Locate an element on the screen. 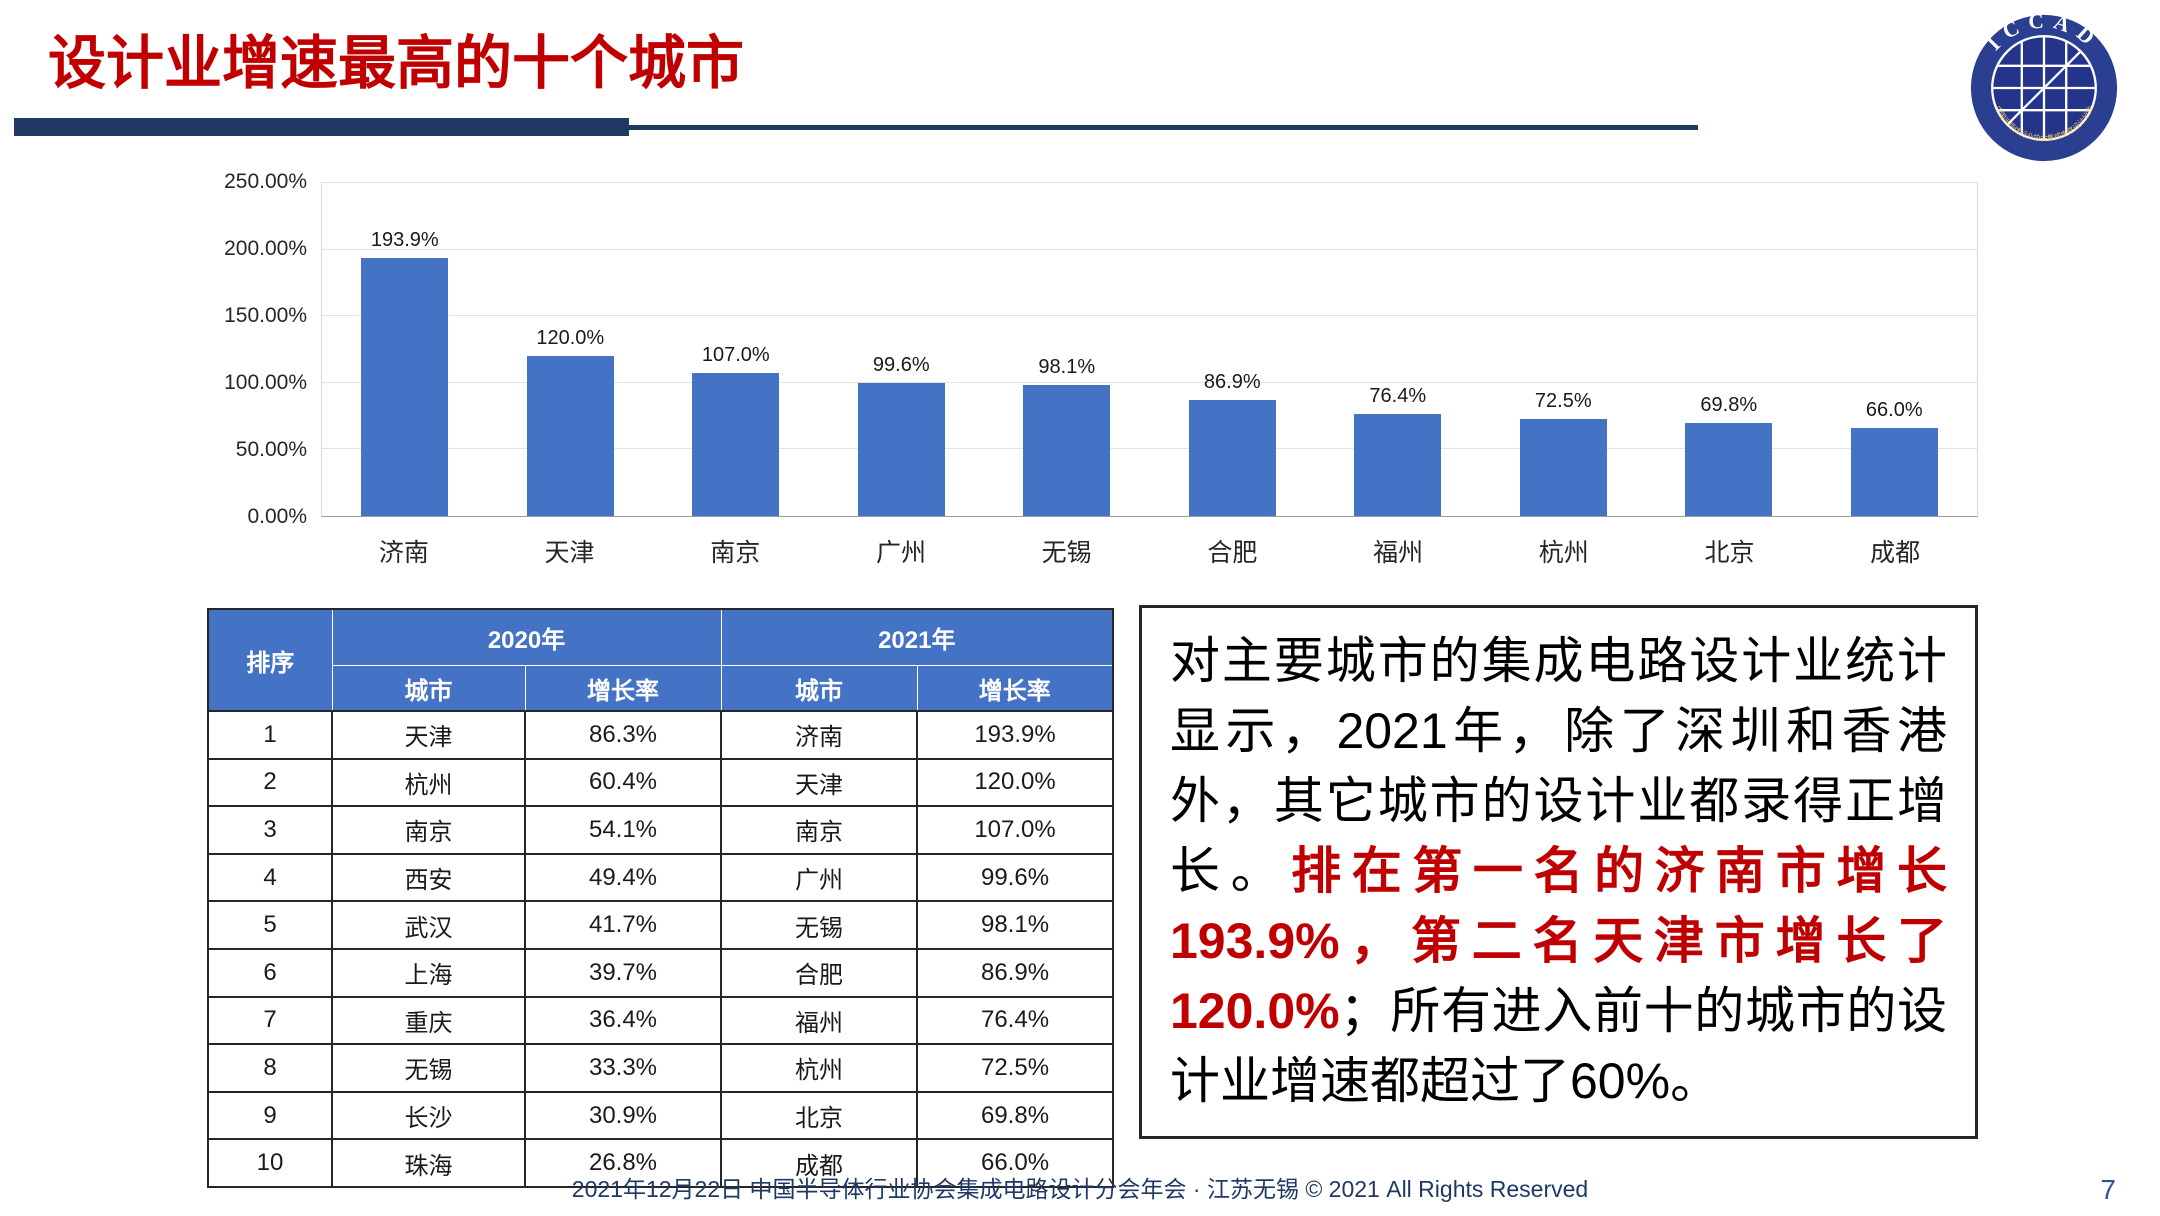 The image size is (2160, 1216). bar-value-label: 72.5% is located at coordinates (1563, 401).